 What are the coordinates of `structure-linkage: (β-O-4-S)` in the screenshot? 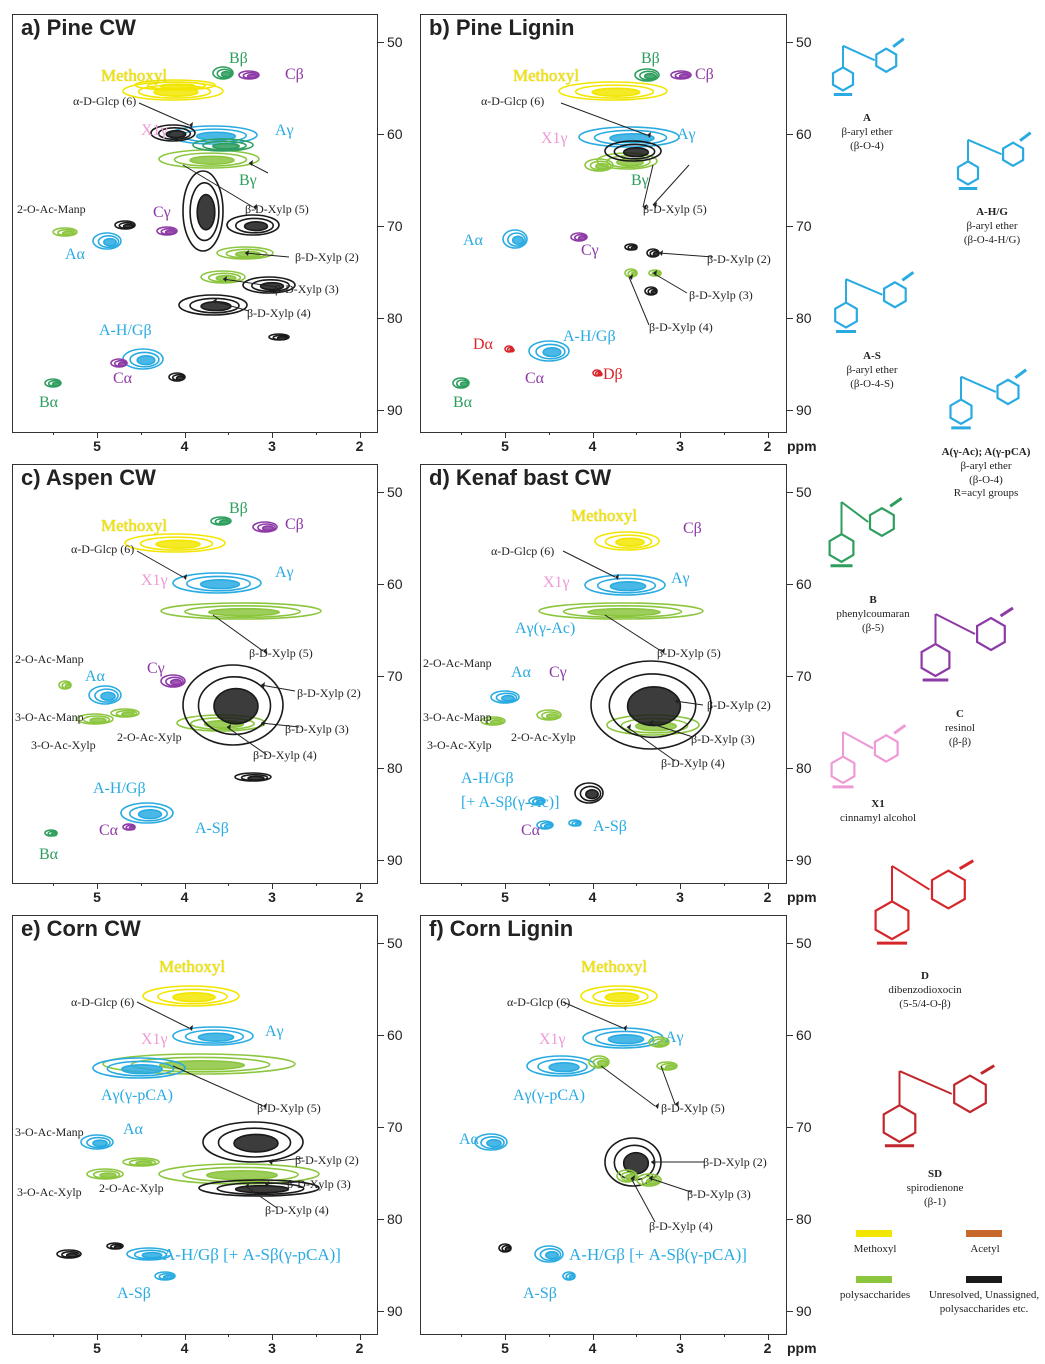 It's located at (872, 383).